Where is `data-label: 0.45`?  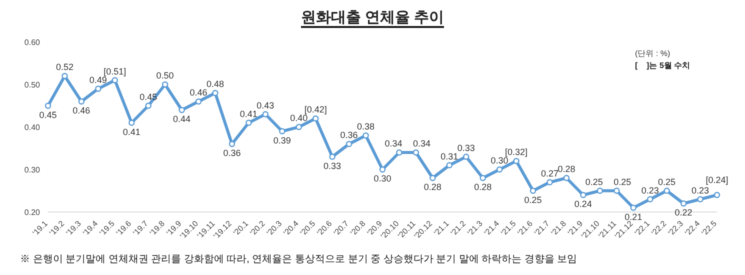 data-label: 0.45 is located at coordinates (48, 115).